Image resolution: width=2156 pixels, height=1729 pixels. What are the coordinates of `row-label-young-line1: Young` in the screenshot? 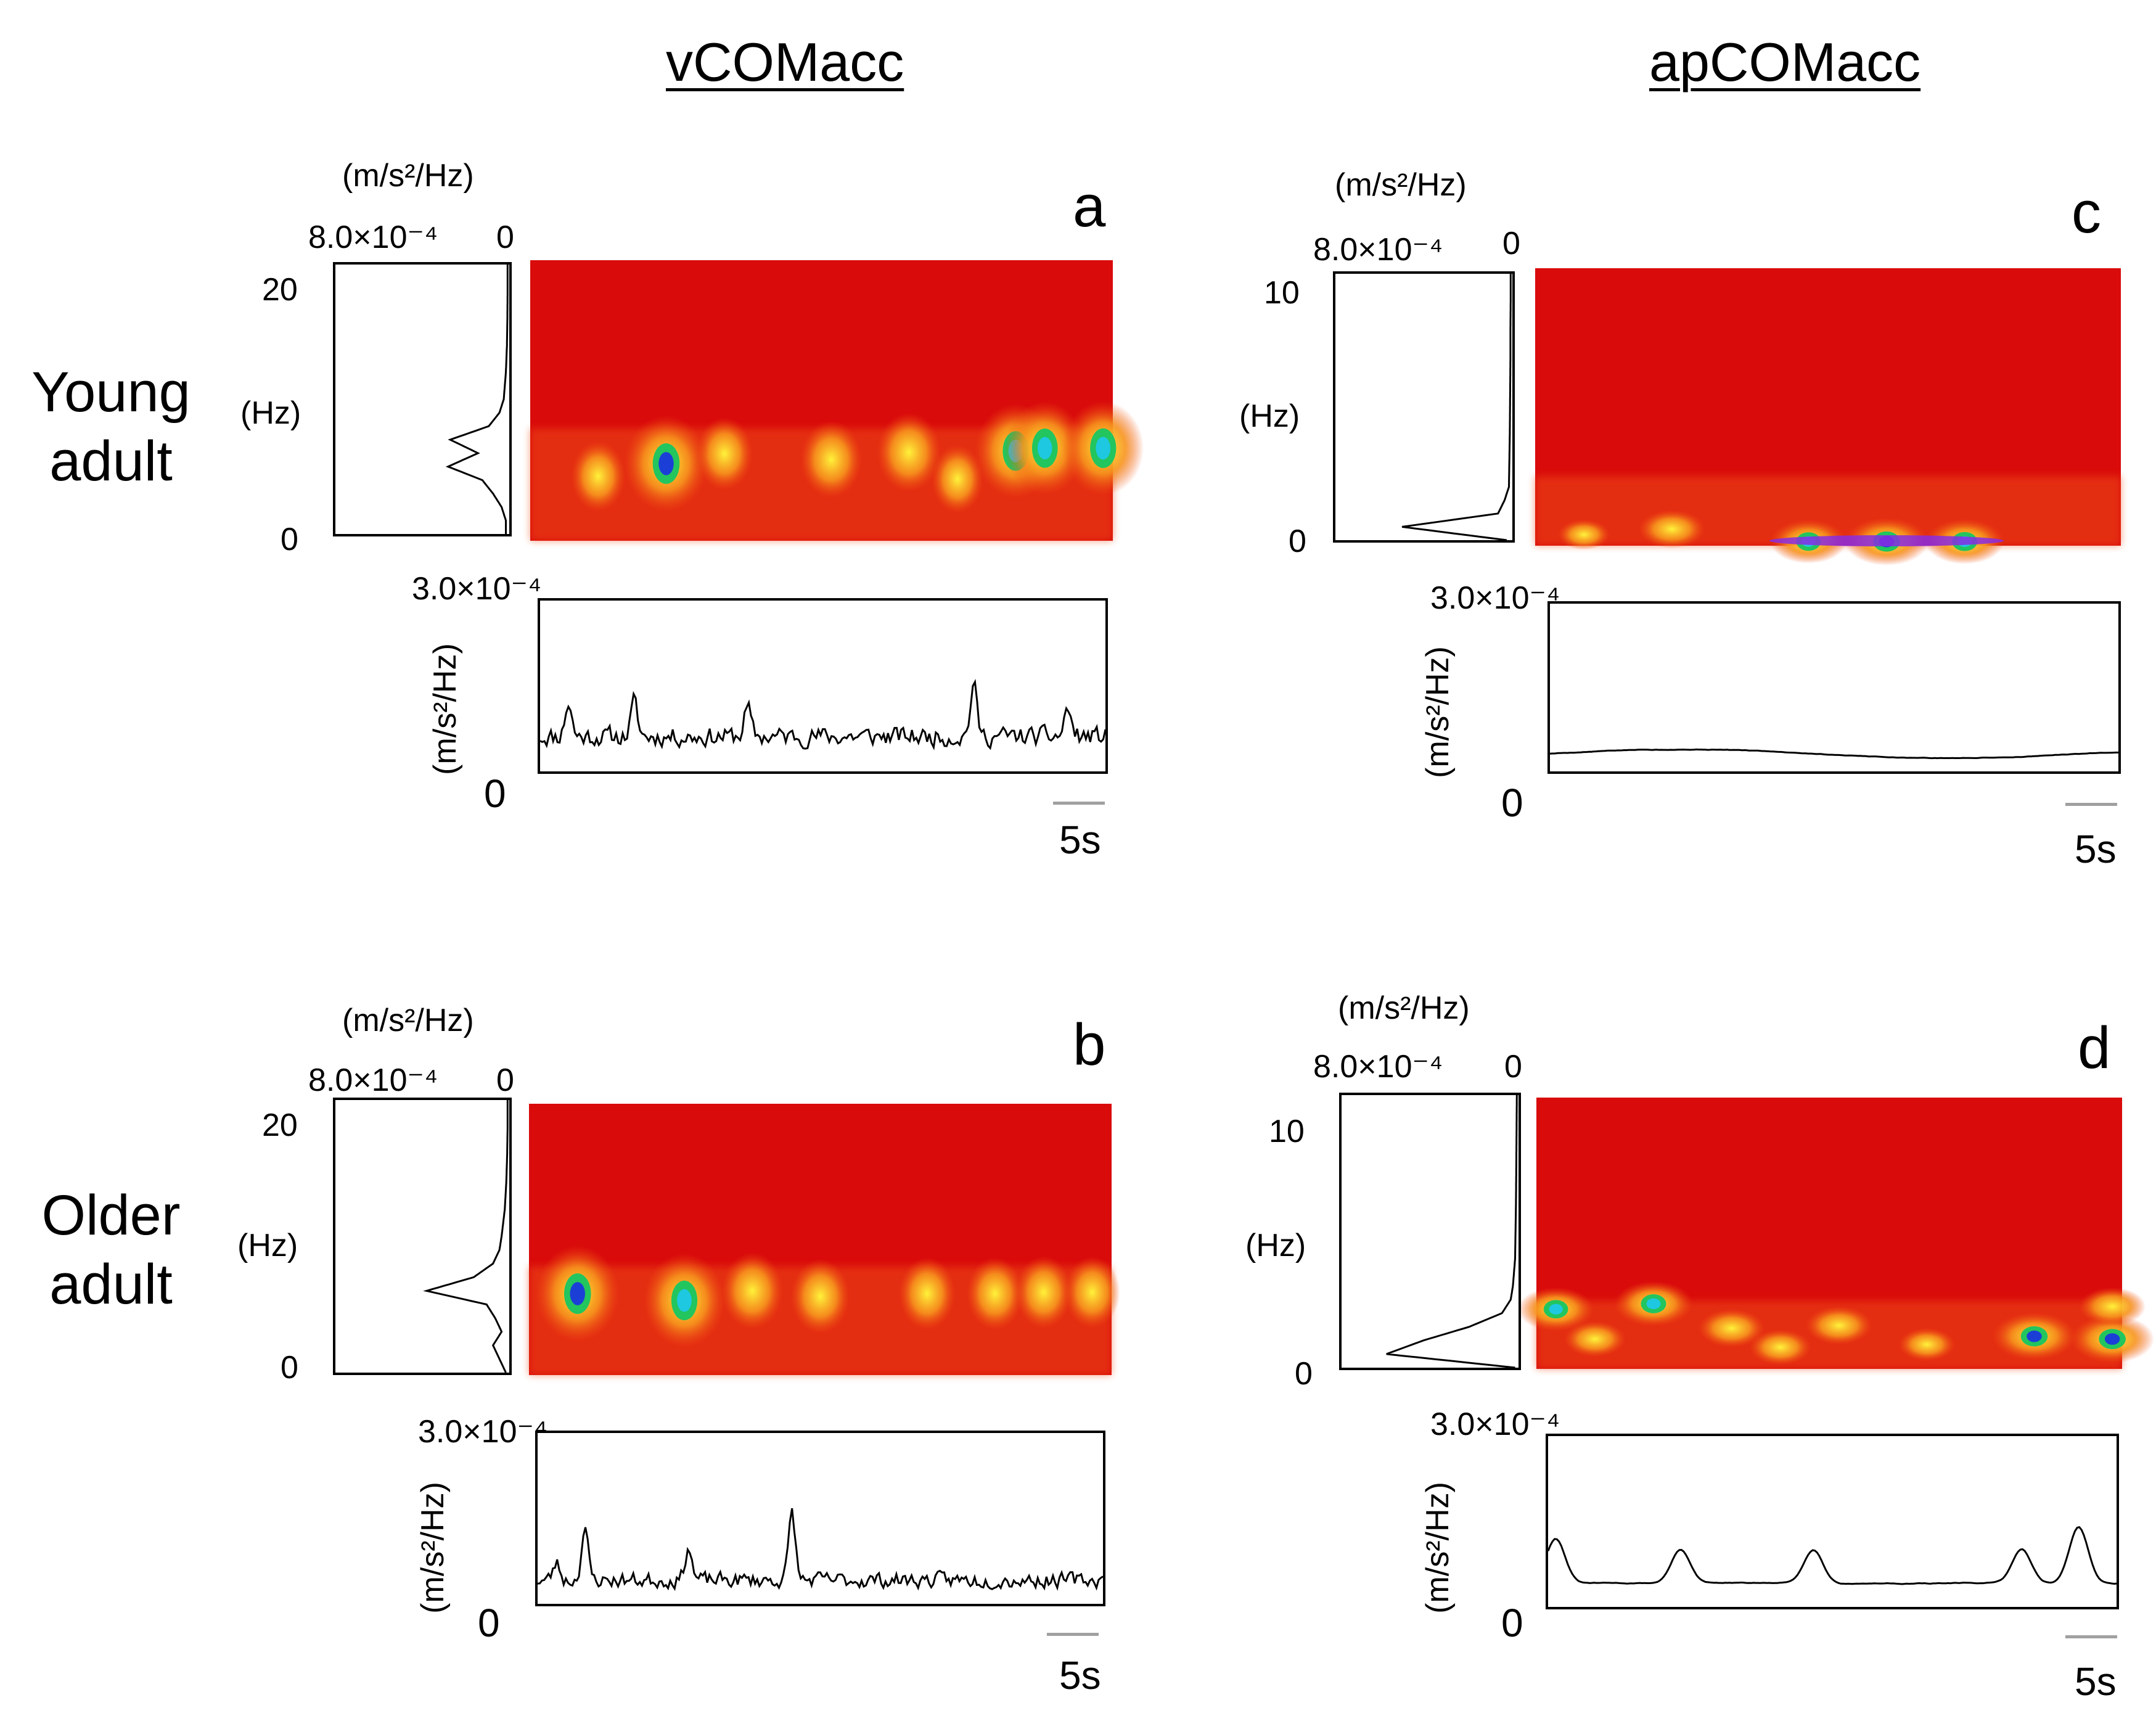 It's located at (111, 393).